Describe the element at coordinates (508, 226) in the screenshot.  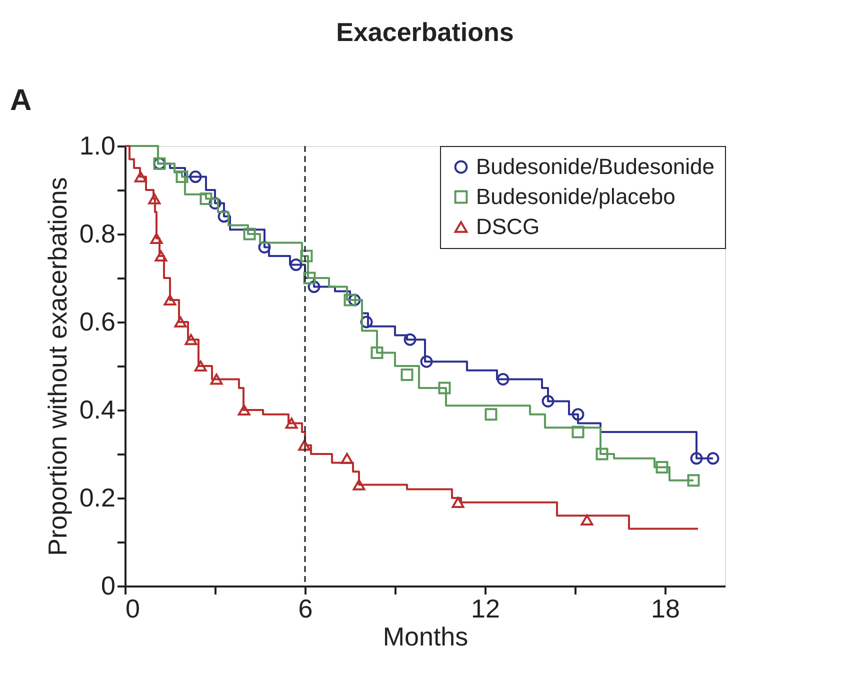
I see `legend-label: DSCG` at that location.